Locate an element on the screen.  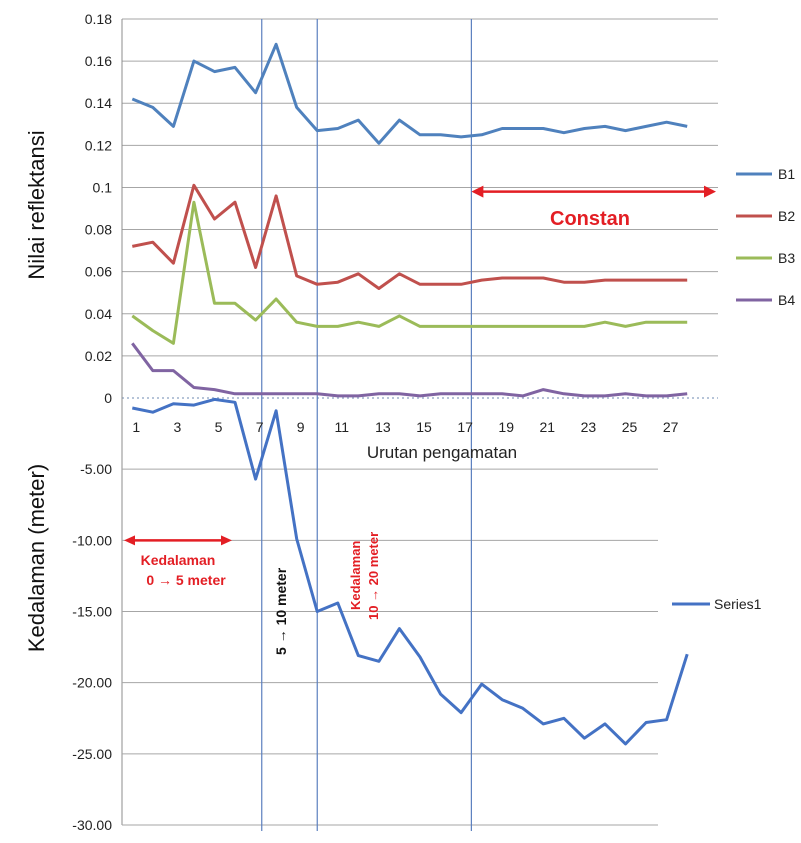
series-line-b3 is located at coordinates (409, 272).